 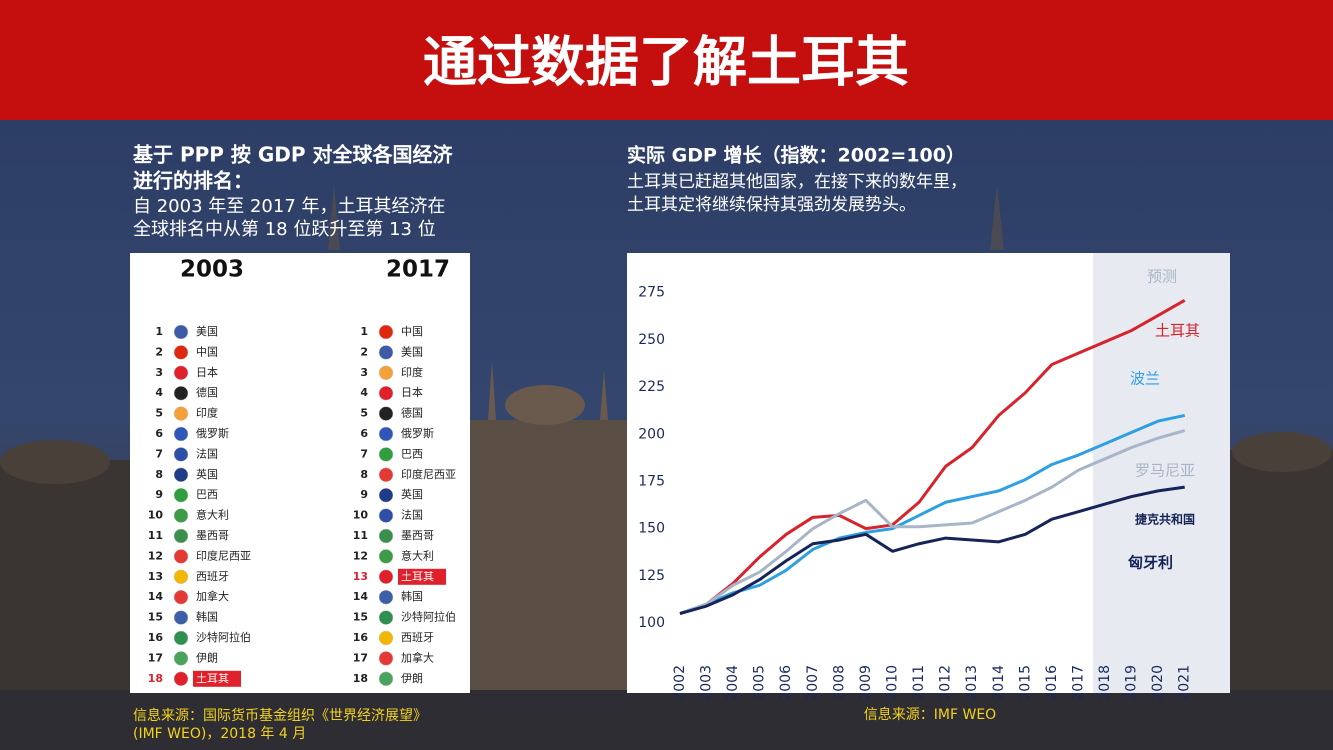 What do you see at coordinates (651, 623) in the screenshot?
I see `y-tick-label: 100` at bounding box center [651, 623].